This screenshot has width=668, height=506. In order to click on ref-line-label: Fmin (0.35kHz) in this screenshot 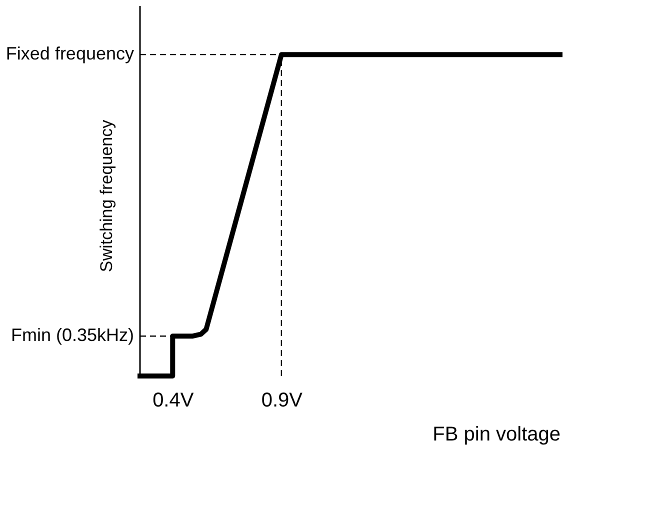, I will do `click(72, 335)`.